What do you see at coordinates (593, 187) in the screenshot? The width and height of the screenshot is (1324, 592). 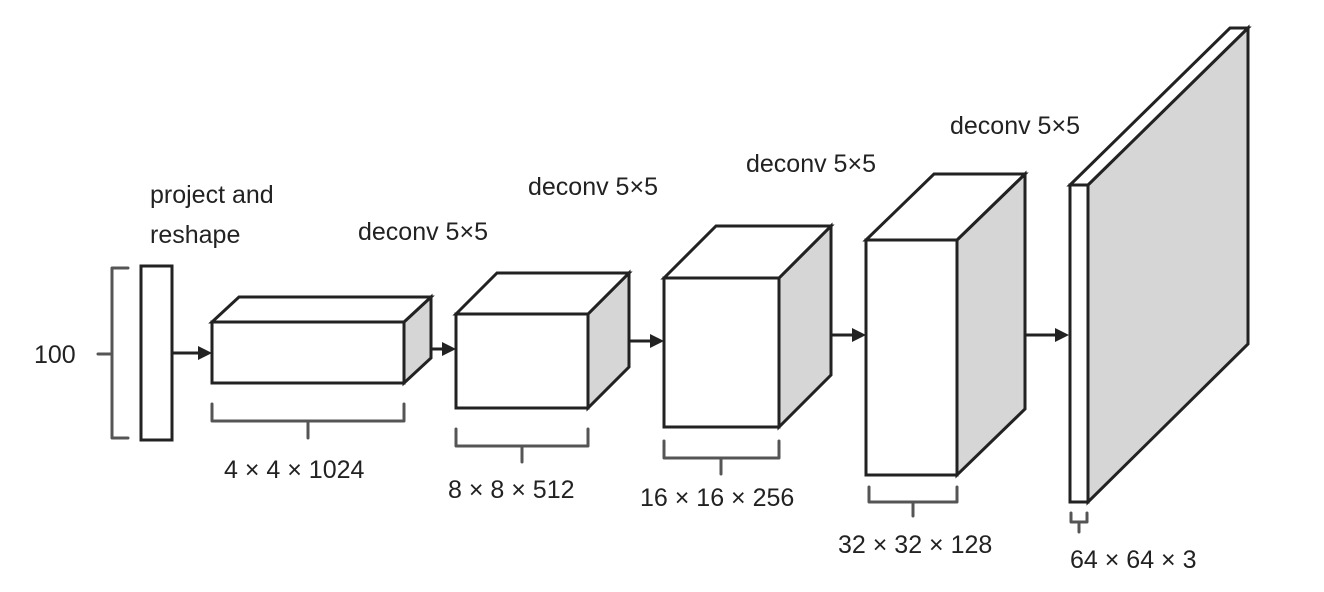 I see `deconv-label-2: deconv 5×5` at bounding box center [593, 187].